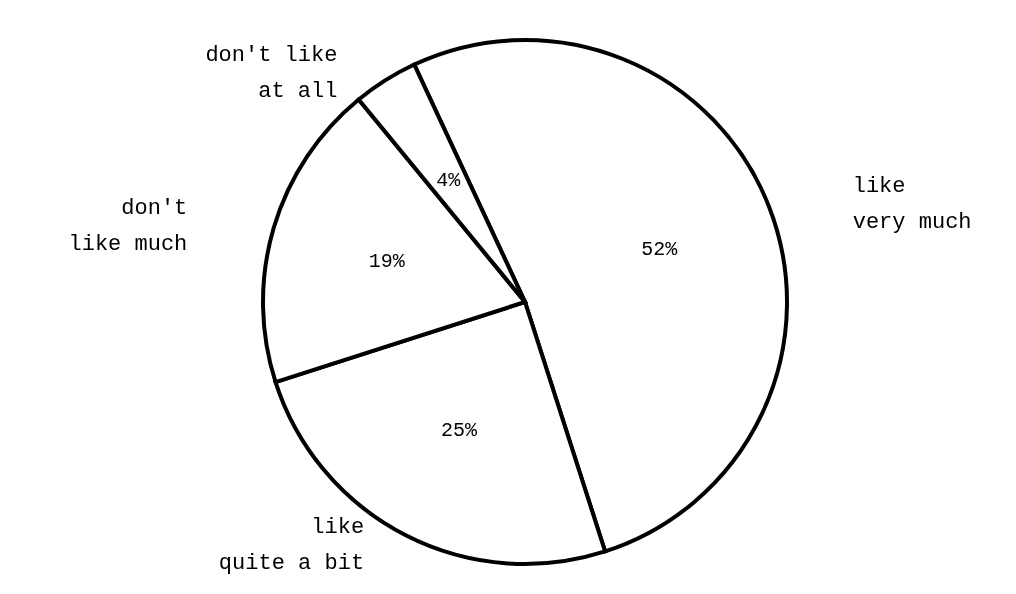  What do you see at coordinates (128, 226) in the screenshot?
I see `slice-label: don't like much` at bounding box center [128, 226].